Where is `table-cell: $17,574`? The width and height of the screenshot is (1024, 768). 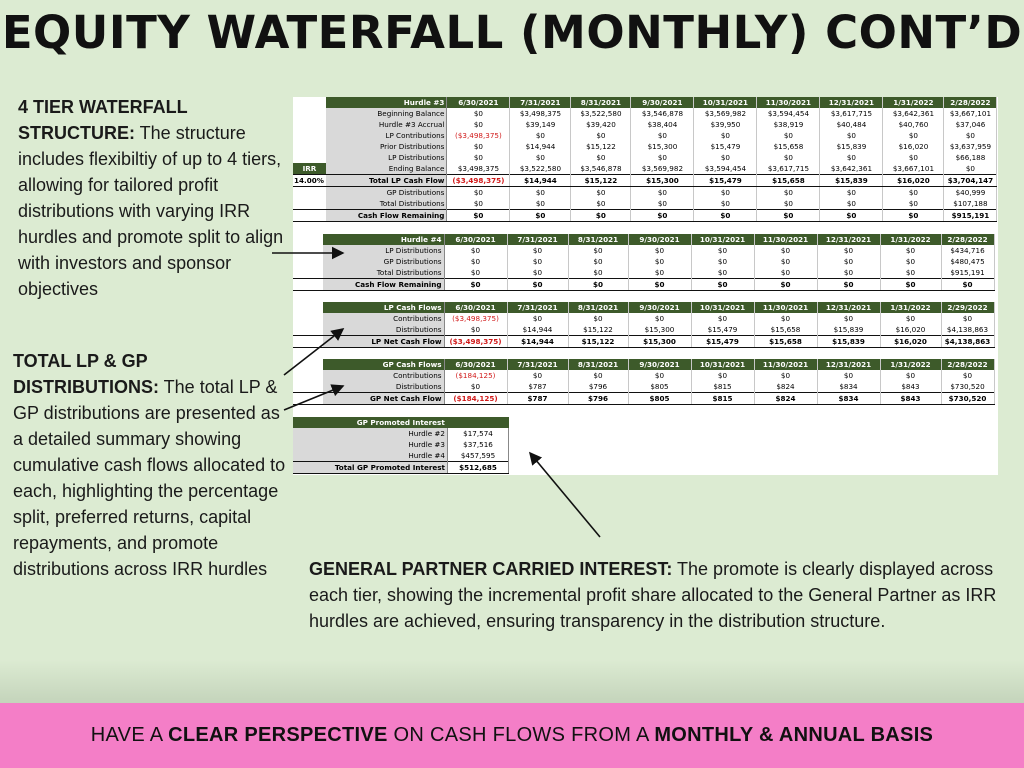 table-cell: $17,574 is located at coordinates (478, 433).